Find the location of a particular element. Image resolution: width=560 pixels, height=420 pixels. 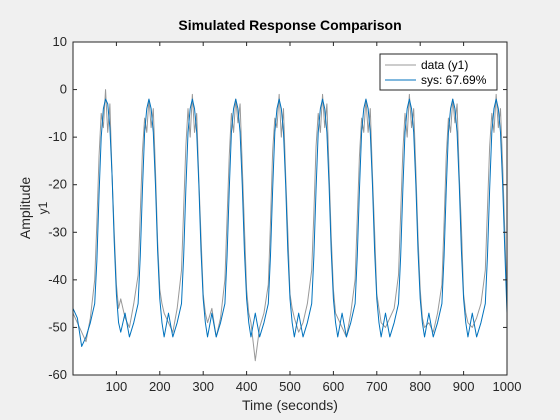

x-axis-label: Time (seconds) is located at coordinates (290, 405).